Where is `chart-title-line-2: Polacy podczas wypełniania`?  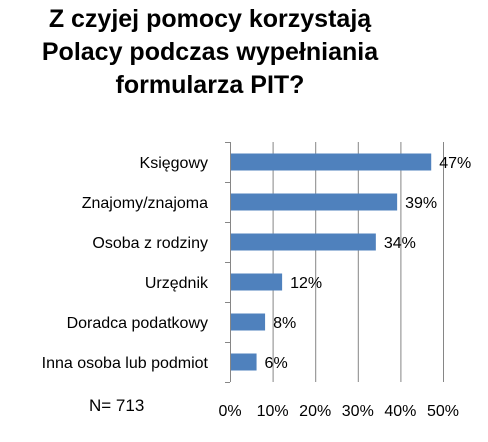
chart-title-line-2: Polacy podczas wypełniania is located at coordinates (210, 52).